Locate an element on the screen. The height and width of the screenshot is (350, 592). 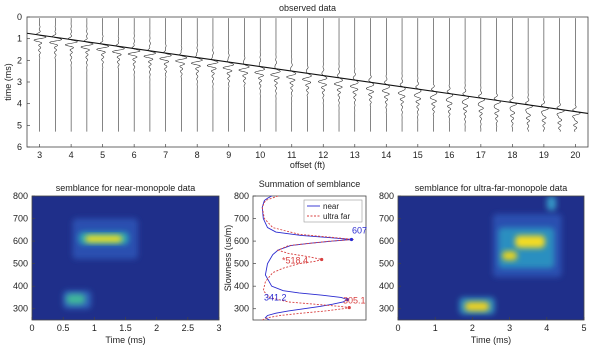
x-tick-label: 6 is located at coordinates (134, 155).